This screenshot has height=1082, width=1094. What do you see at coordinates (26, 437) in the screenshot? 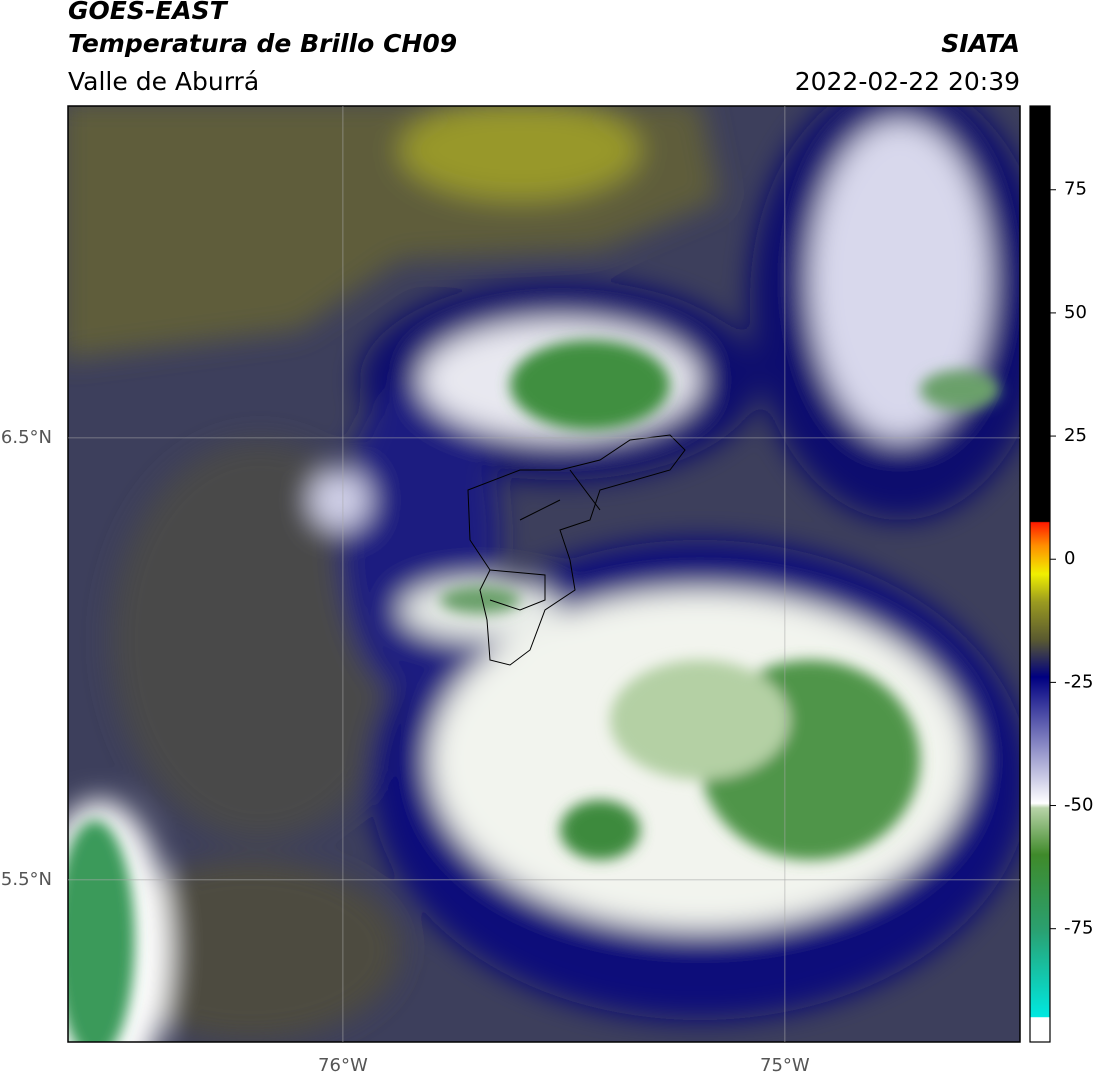
I see `lat-label: 6.5°N` at bounding box center [26, 437].